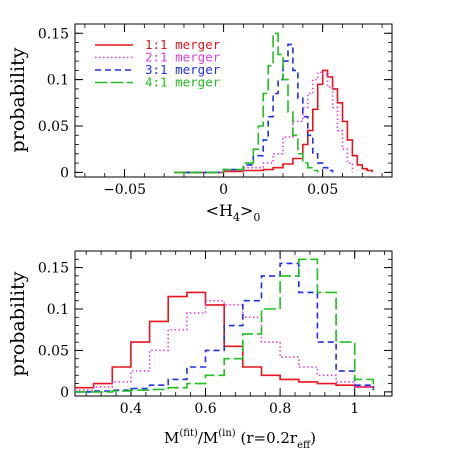 This screenshot has width=458, height=458. What do you see at coordinates (233, 212) in the screenshot?
I see `top-panel-x-axis-label: <H4>0` at bounding box center [233, 212].